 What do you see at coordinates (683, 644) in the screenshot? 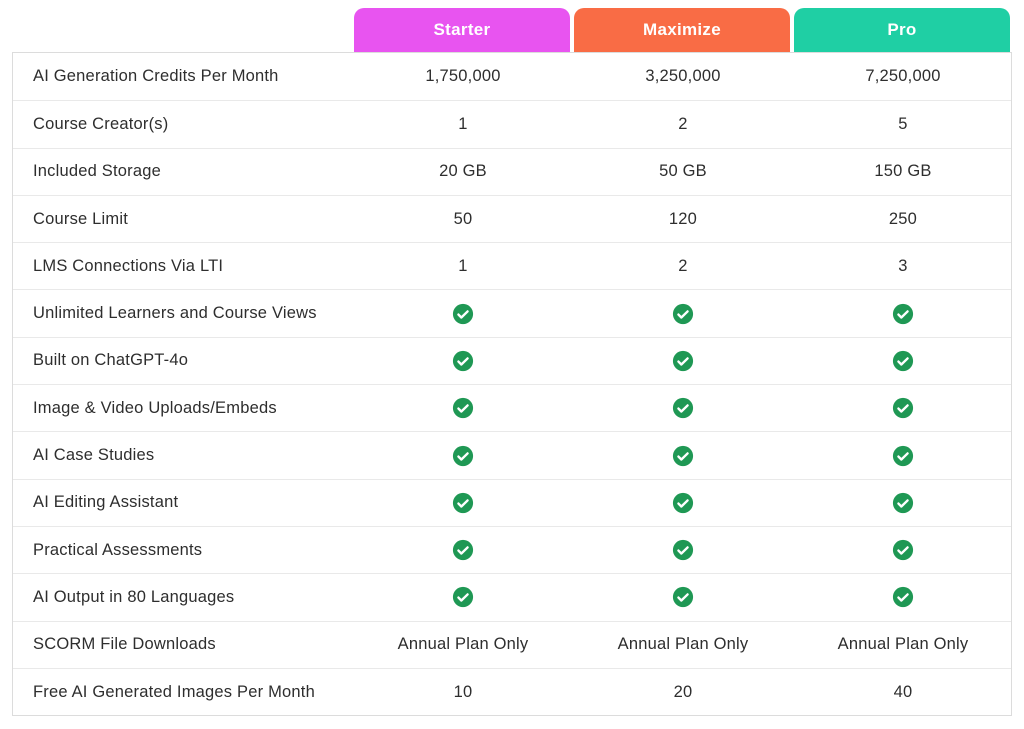
I see `value-maximize: Annual Plan Only` at bounding box center [683, 644].